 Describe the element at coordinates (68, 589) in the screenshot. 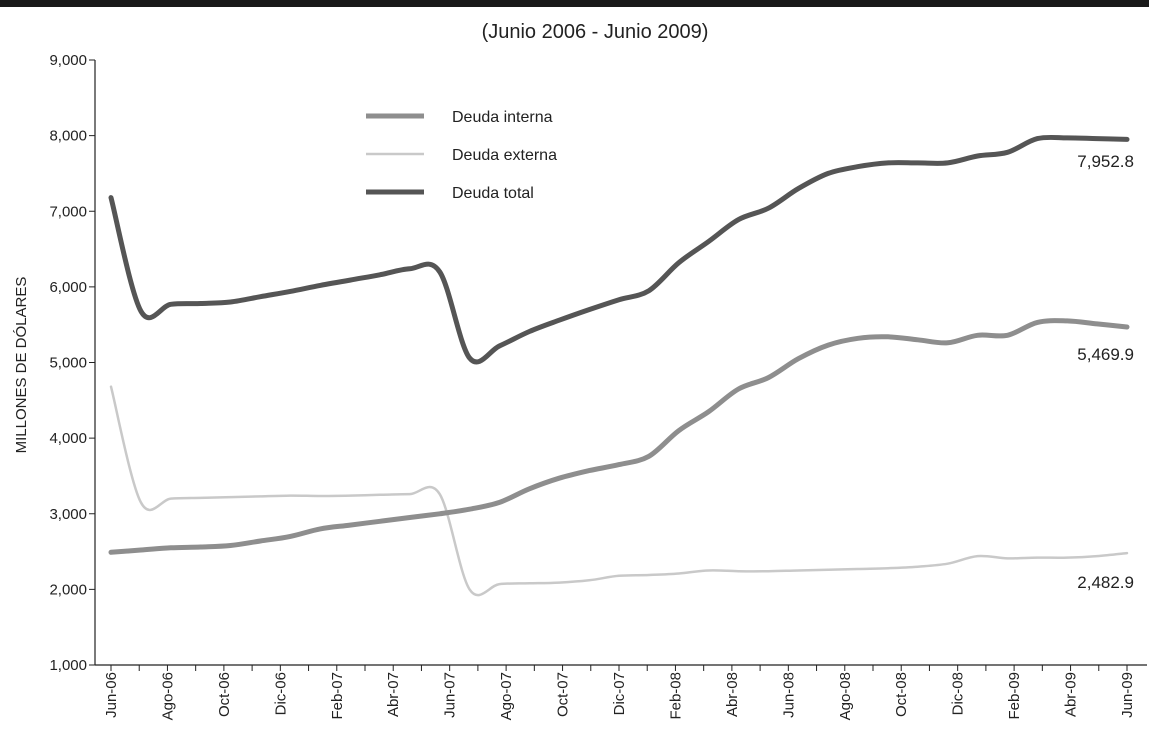

I see `y-tick-label: 2,000` at that location.